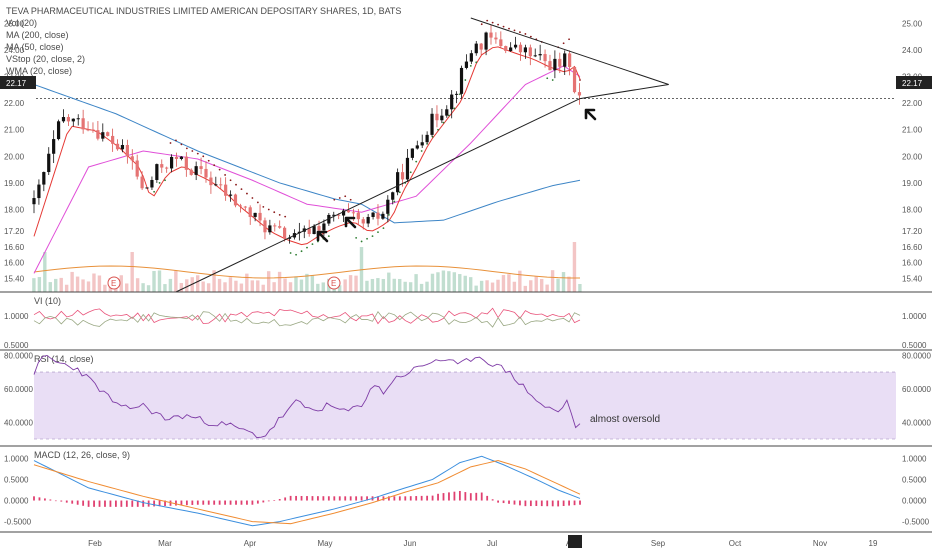 Image resolution: width=932 pixels, height=550 pixels. Describe the element at coordinates (912, 130) in the screenshot. I see `price-tick-right: 21.00` at that location.